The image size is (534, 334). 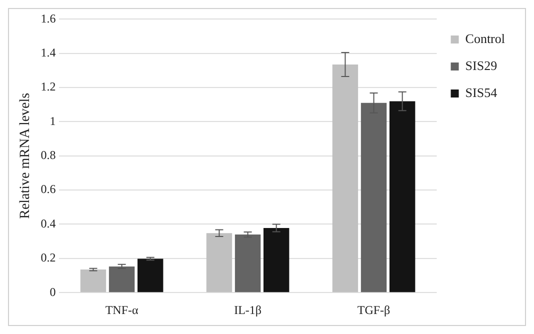 I want to click on y-tick-label: 1.2, so click(x=48, y=87).